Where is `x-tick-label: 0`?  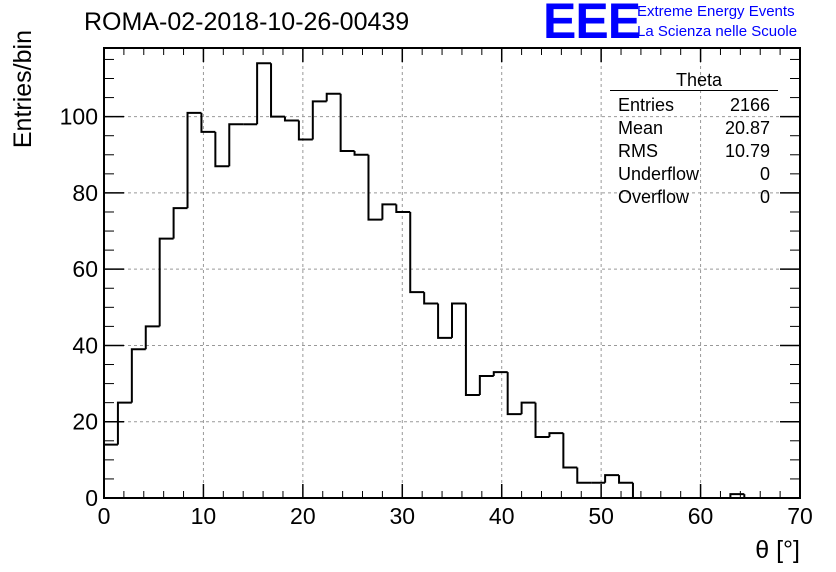
x-tick-label: 0 is located at coordinates (104, 516).